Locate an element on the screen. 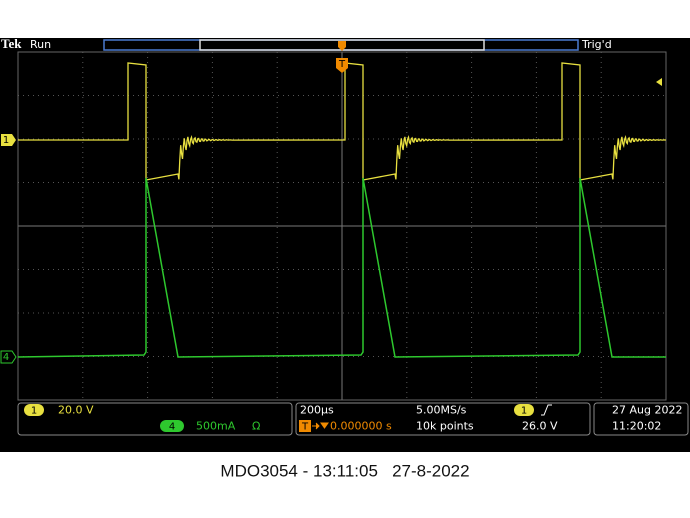  marker-label: T is located at coordinates (342, 64).